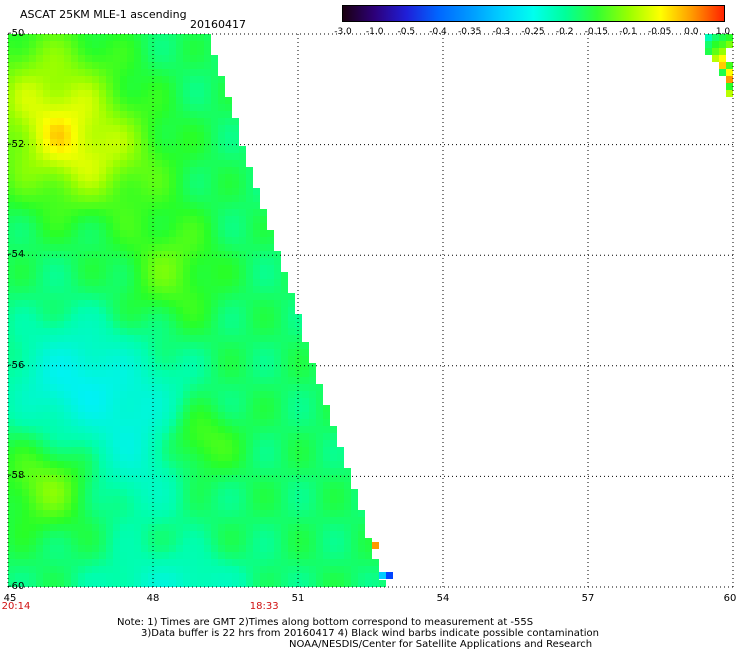 The width and height of the screenshot is (740, 650). I want to click on colorbar-label: -0.1, so click(628, 32).